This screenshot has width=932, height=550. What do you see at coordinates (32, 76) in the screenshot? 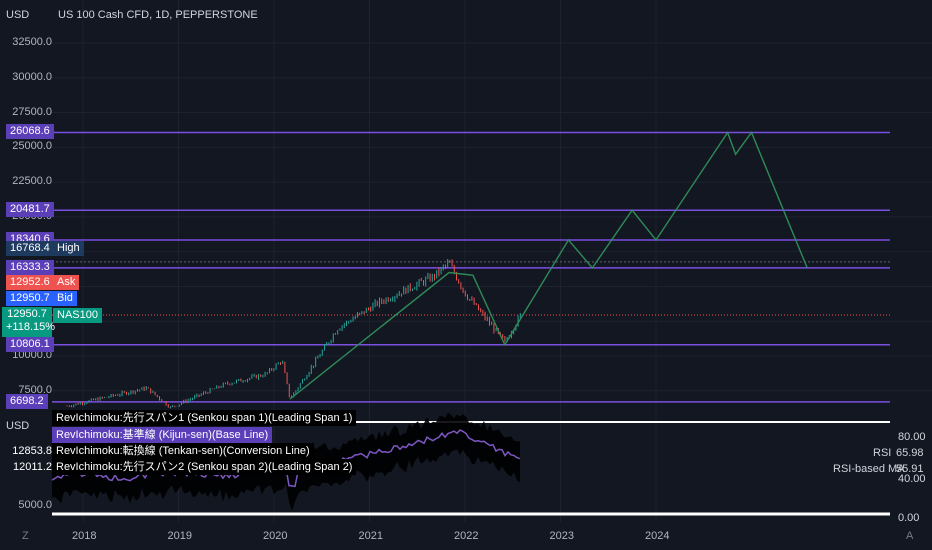
I see `price-axis-label: 30000.0` at bounding box center [32, 76].